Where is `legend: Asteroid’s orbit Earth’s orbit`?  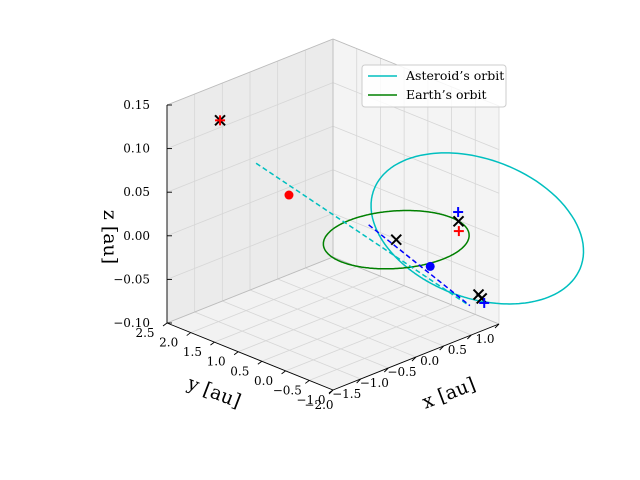
legend: Asteroid’s orbit Earth’s orbit is located at coordinates (434, 86).